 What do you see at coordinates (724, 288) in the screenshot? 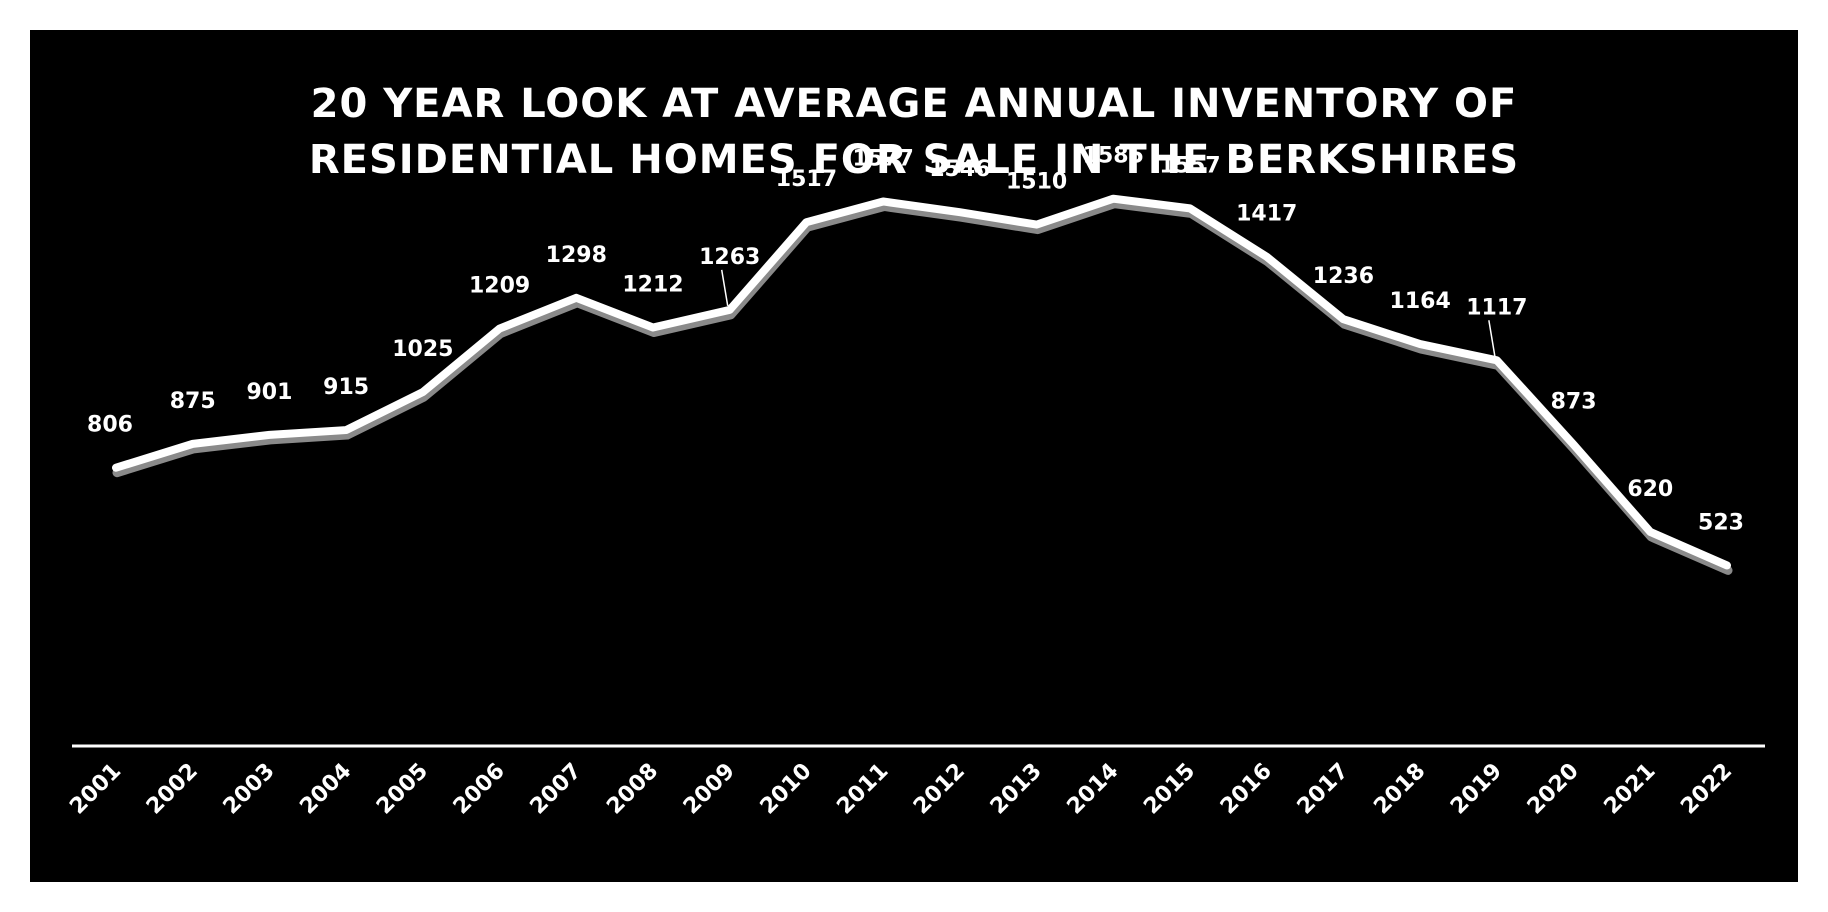
I see `leader-line-2009` at bounding box center [724, 288].